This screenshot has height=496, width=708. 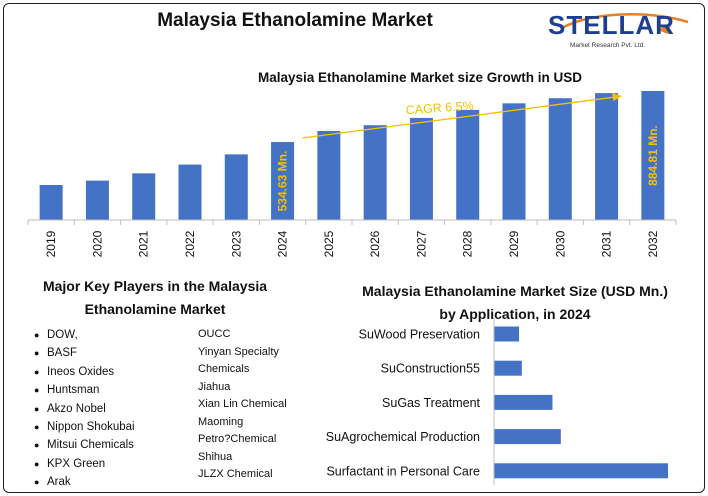 I want to click on growth-bar-2032, so click(x=653, y=155).